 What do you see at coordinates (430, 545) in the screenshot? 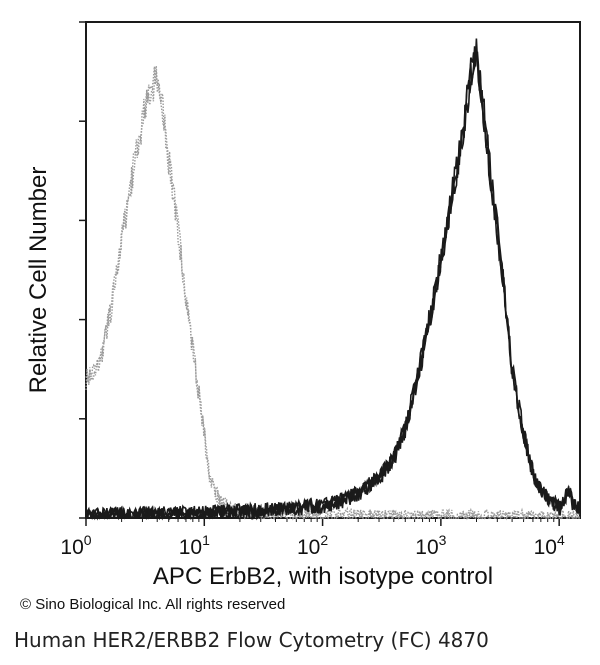
I see `x-tick-label: 10³` at bounding box center [430, 545].